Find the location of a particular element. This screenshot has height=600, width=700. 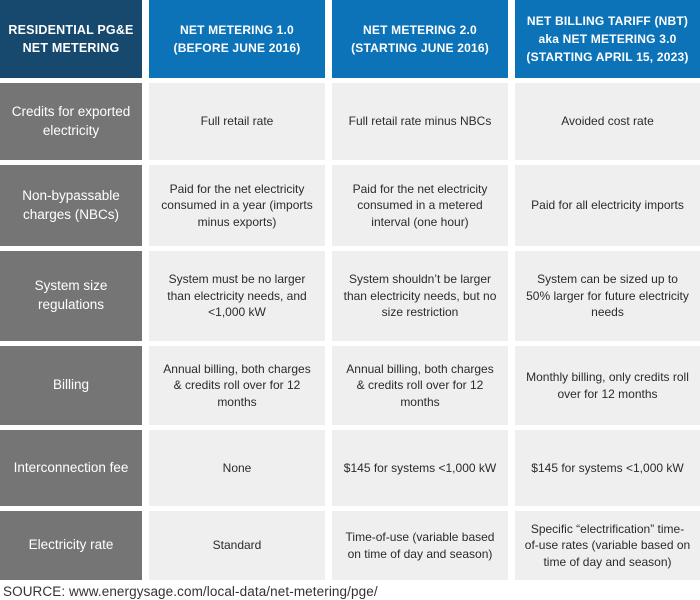

column-header-nem-2: NET METERING 2.0 (STARTING JUNE 2016) is located at coordinates (420, 39).